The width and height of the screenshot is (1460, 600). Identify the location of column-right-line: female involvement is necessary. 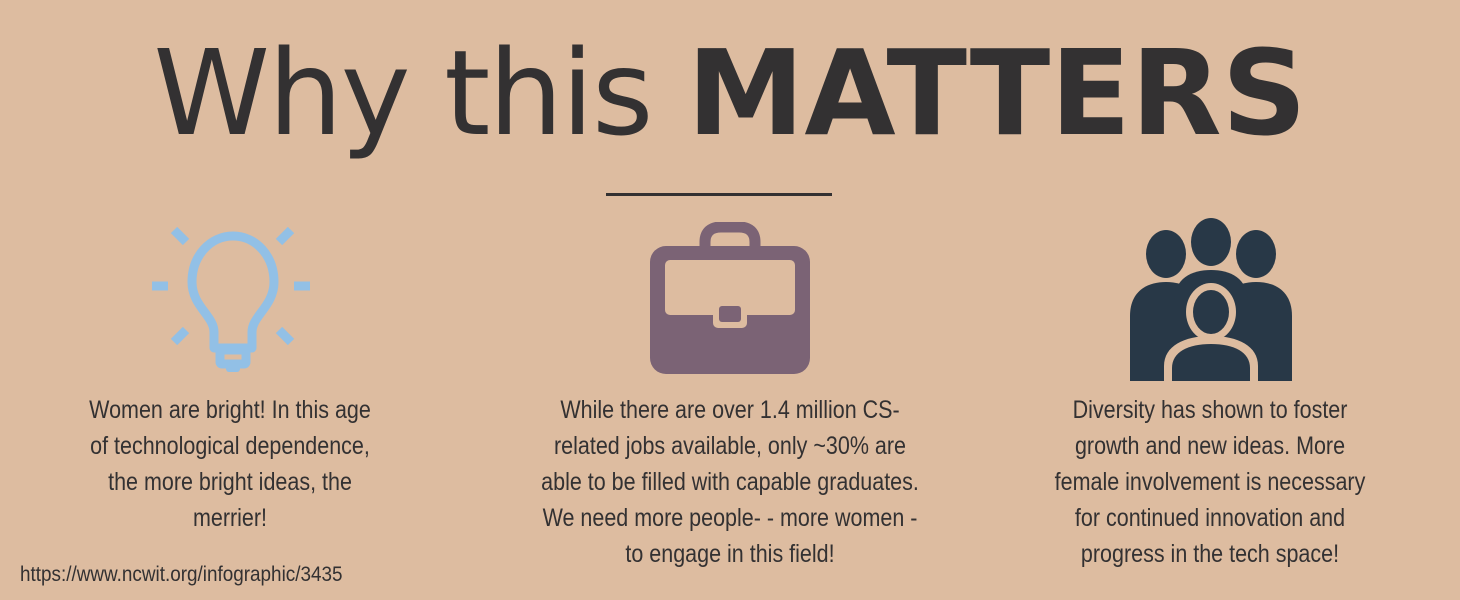
(1210, 482).